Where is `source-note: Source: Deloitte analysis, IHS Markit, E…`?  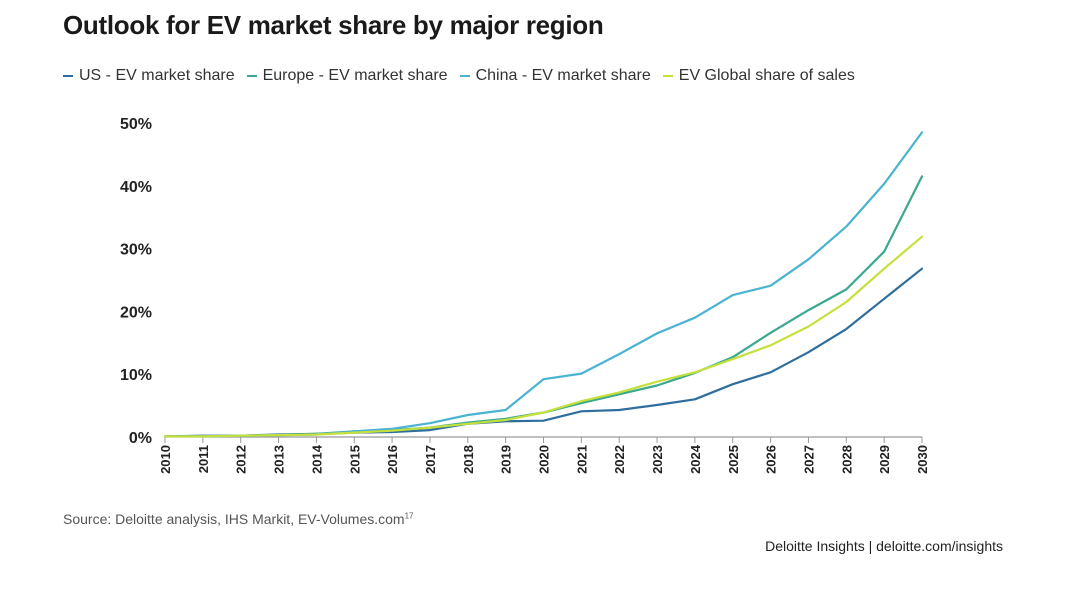
source-note: Source: Deloitte analysis, IHS Markit, E… is located at coordinates (238, 519).